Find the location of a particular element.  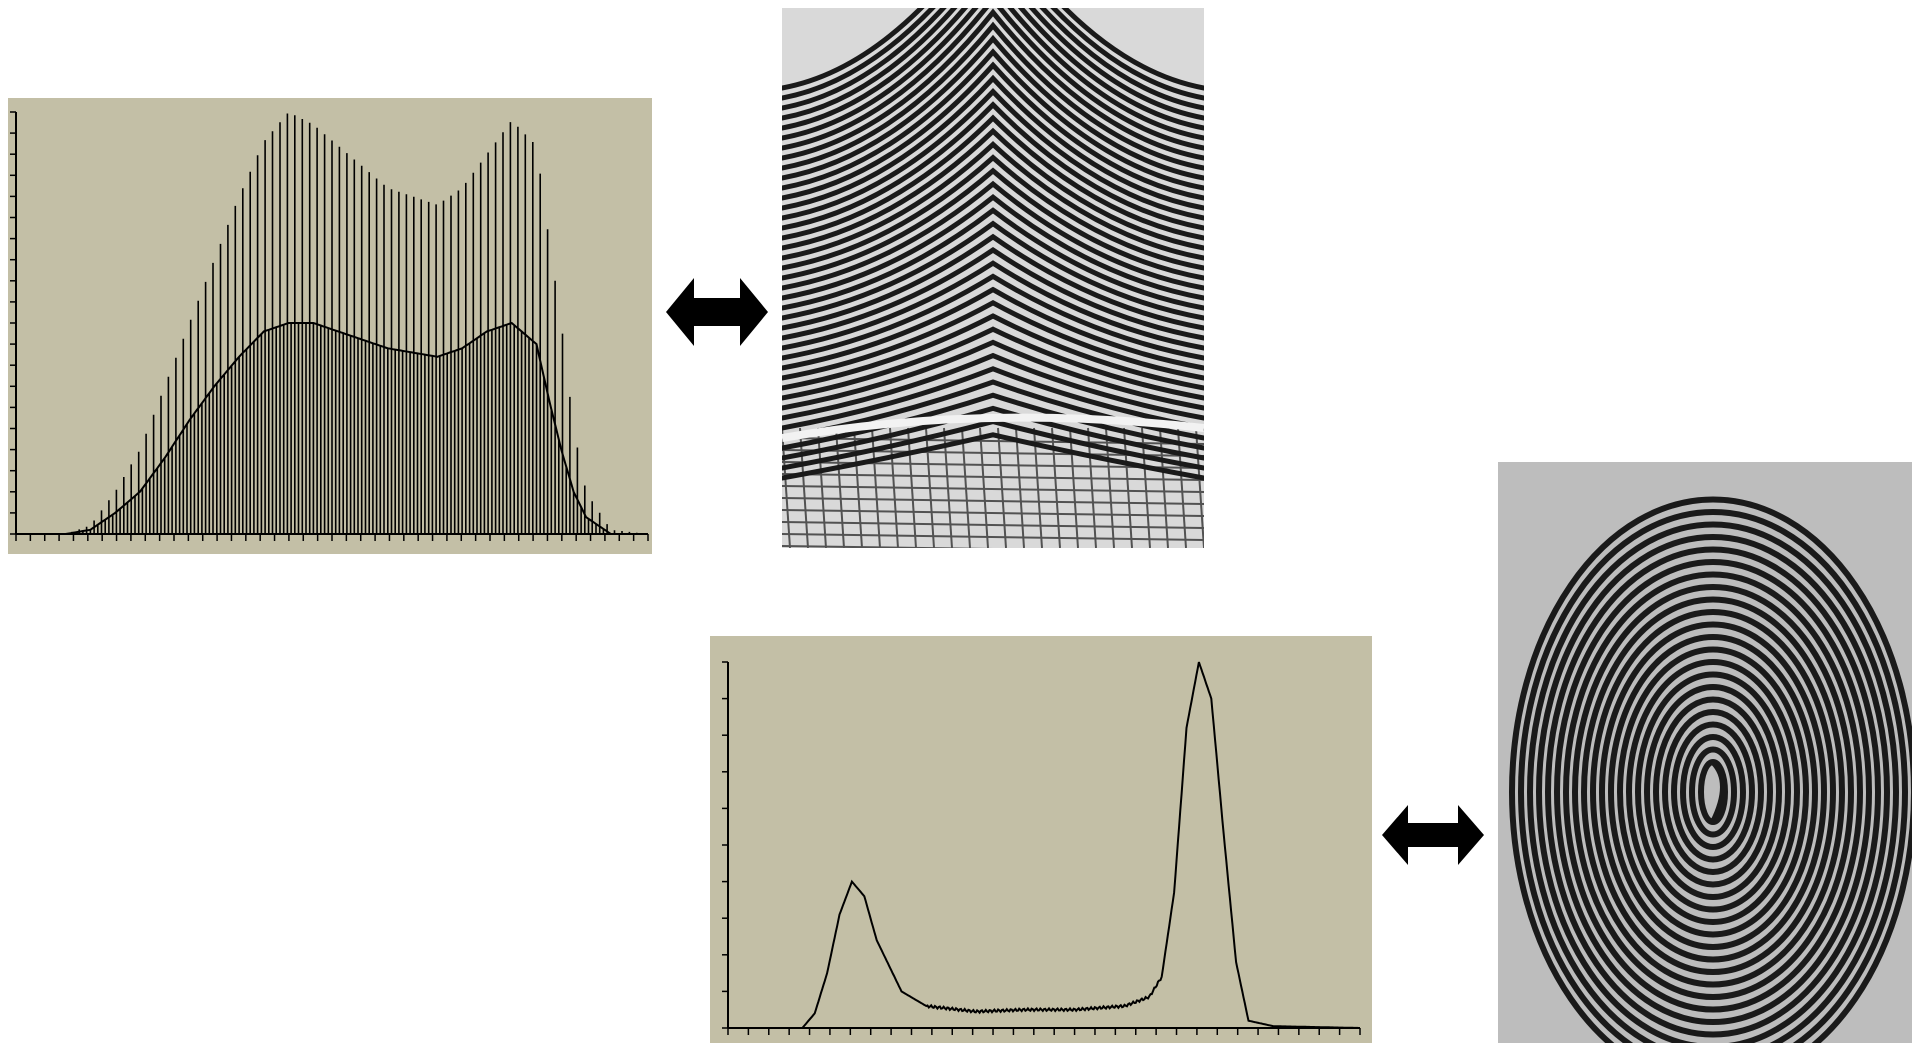

histogram-top-panel is located at coordinates (330, 326).